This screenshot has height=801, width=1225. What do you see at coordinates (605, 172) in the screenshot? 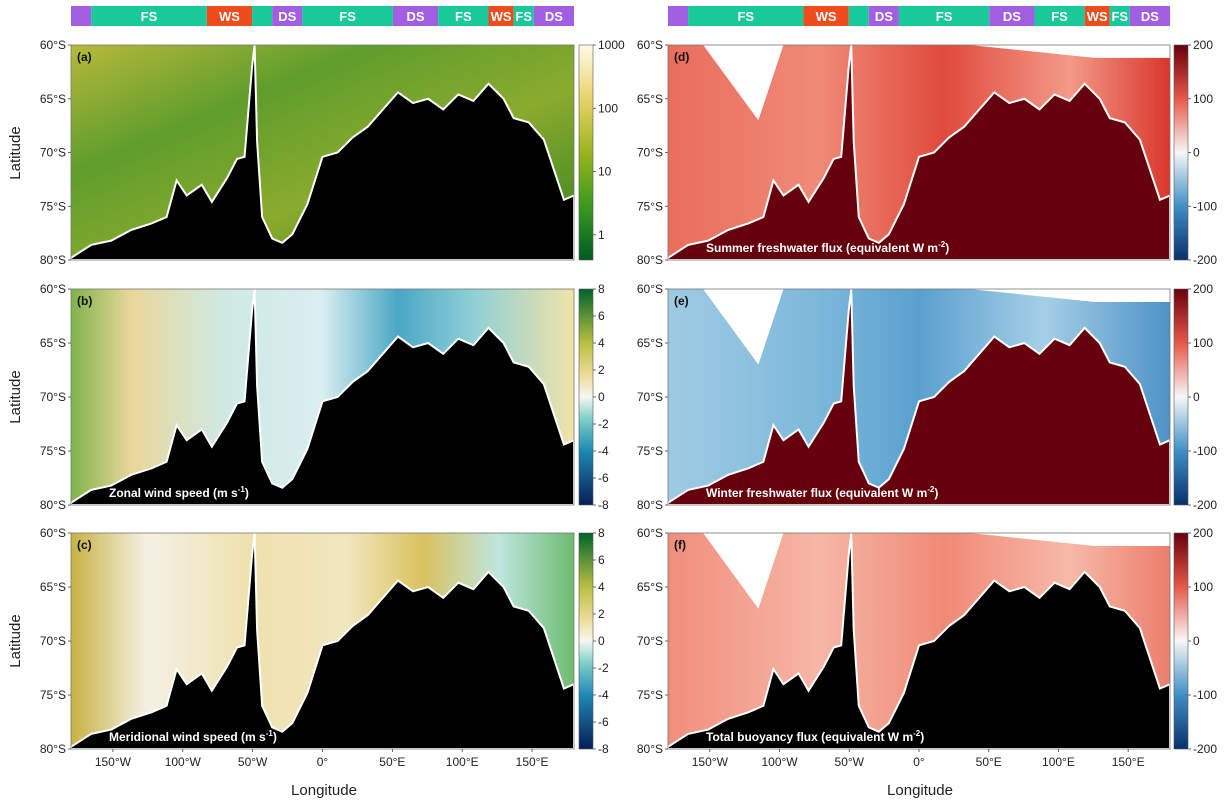
I see `colorbar-tick-label: 10` at bounding box center [605, 172].